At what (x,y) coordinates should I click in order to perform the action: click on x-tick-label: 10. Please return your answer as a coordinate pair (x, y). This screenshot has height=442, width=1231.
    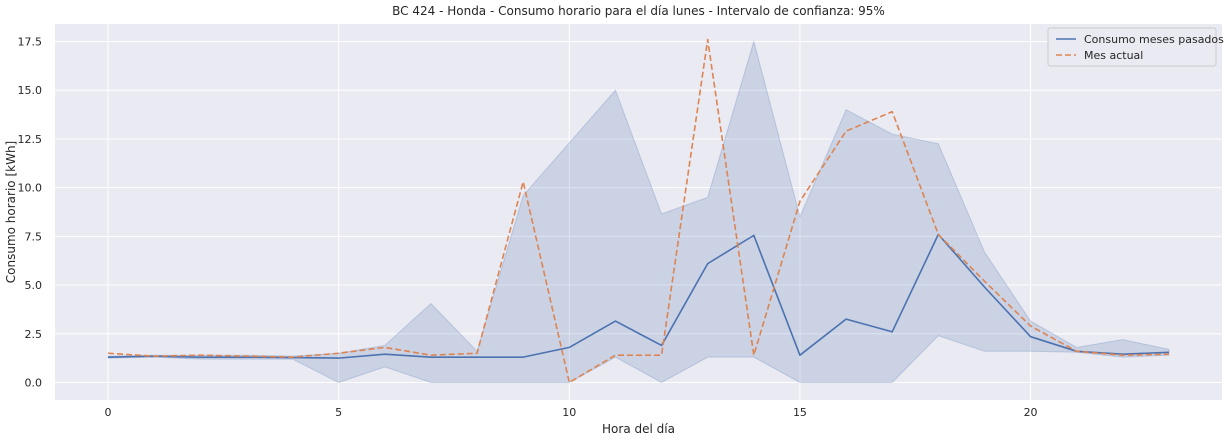
    Looking at the image, I should click on (569, 412).